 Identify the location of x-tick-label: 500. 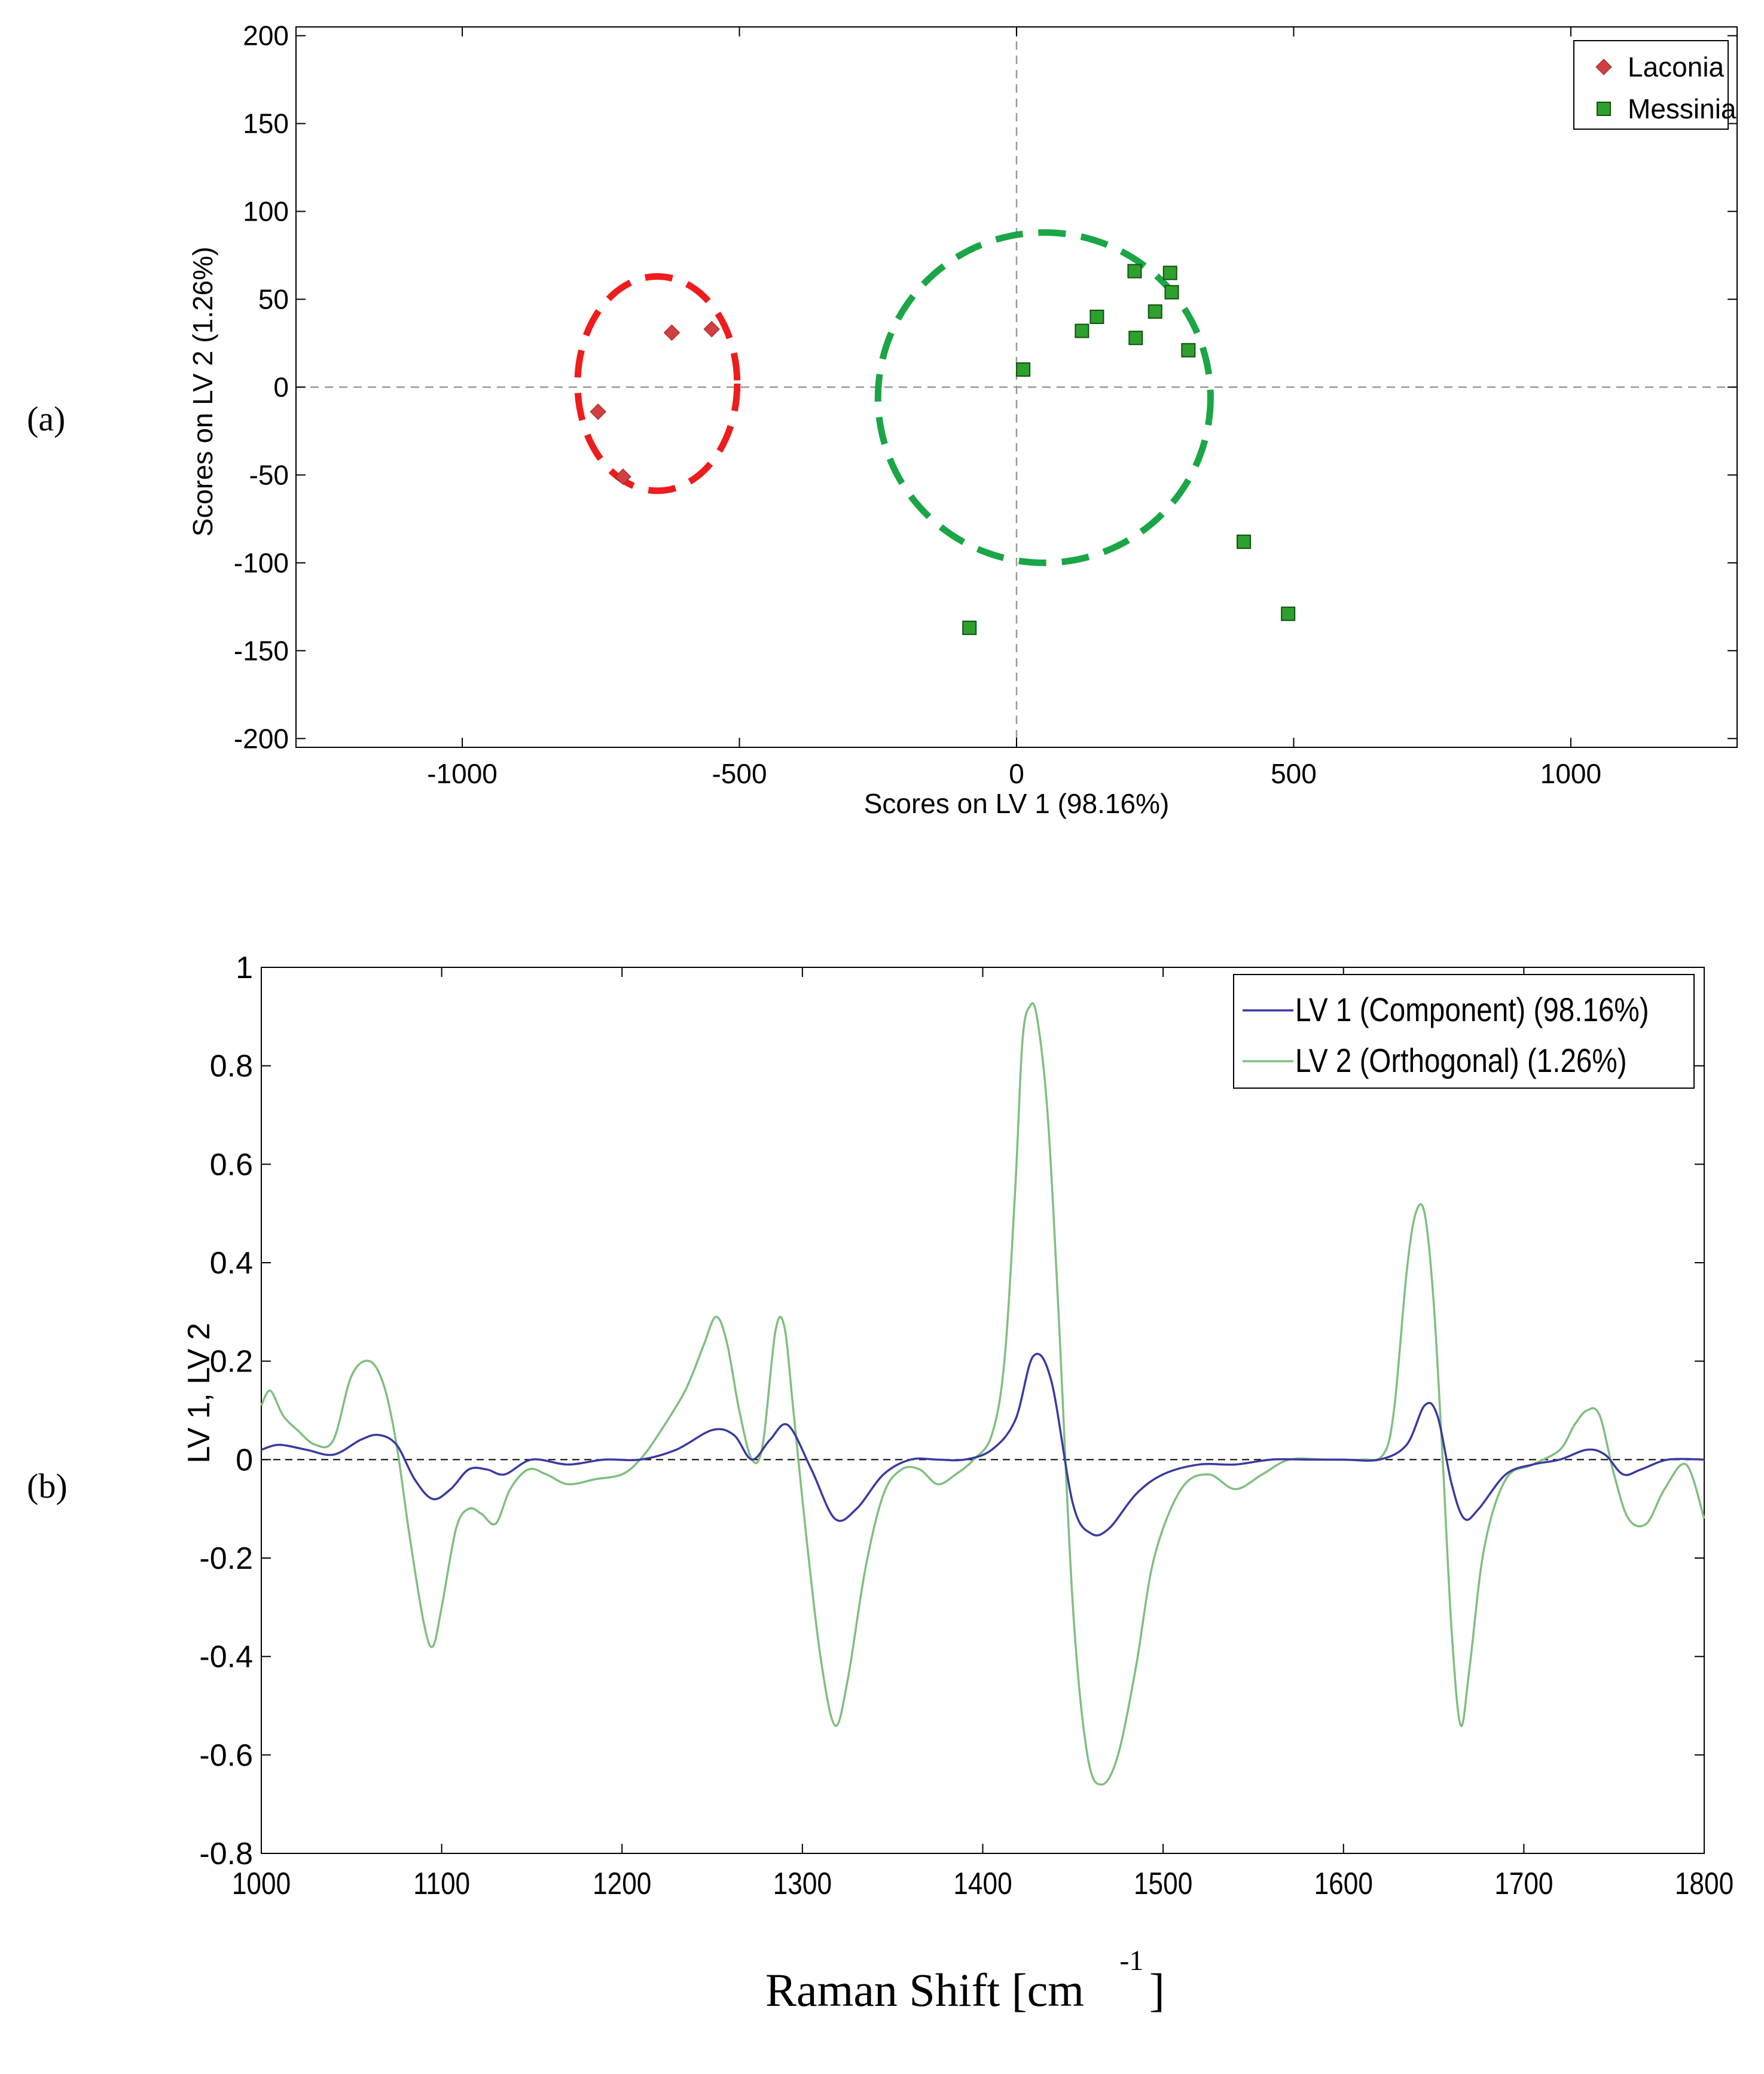
(1294, 774).